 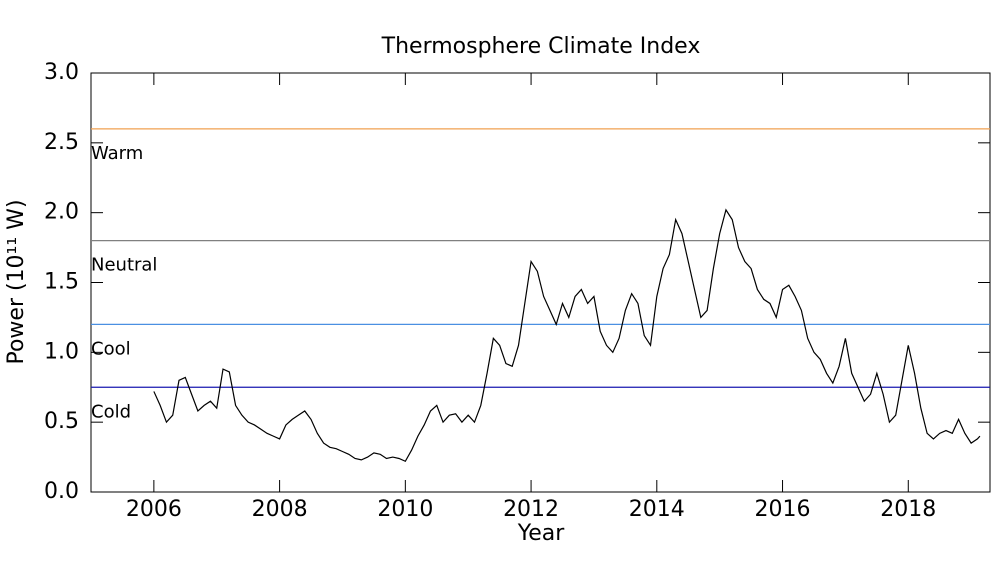 What do you see at coordinates (61, 491) in the screenshot?
I see `y-tick-label: 0.0` at bounding box center [61, 491].